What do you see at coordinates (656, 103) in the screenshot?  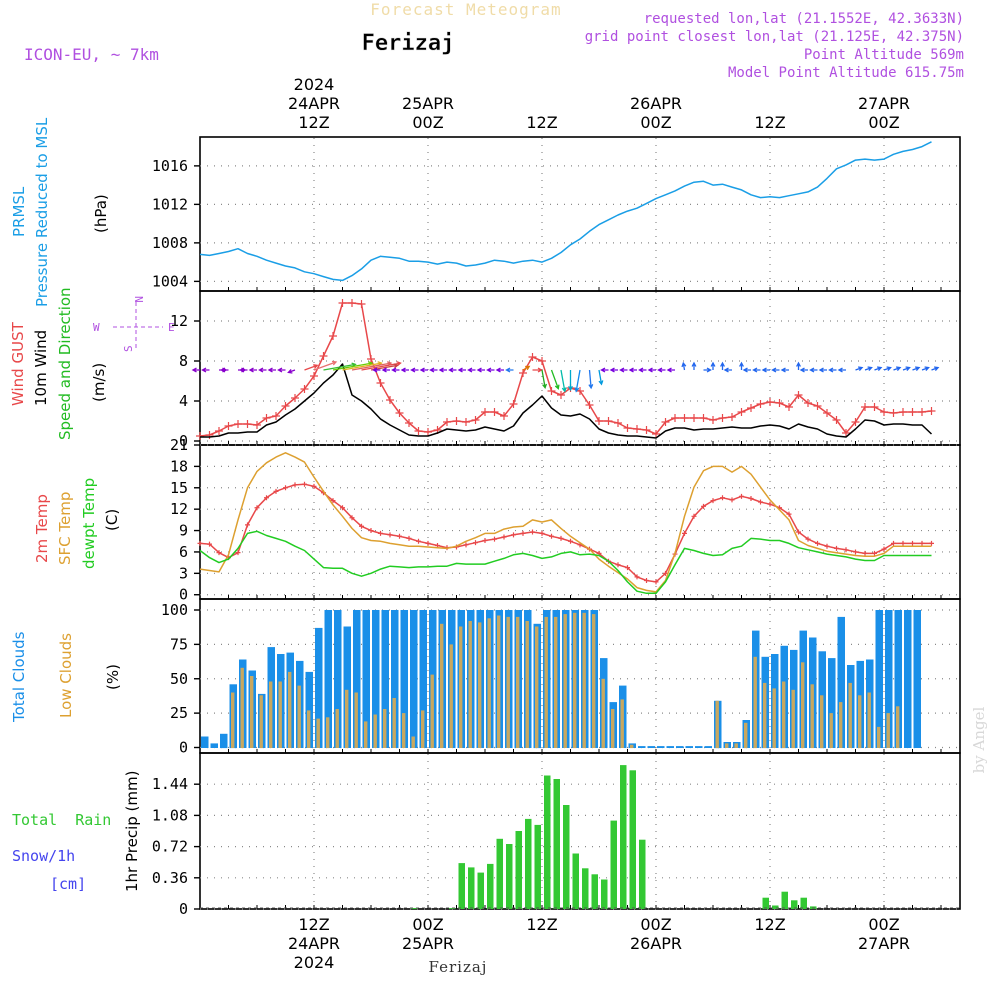 I see `time-label: 26APR` at bounding box center [656, 103].